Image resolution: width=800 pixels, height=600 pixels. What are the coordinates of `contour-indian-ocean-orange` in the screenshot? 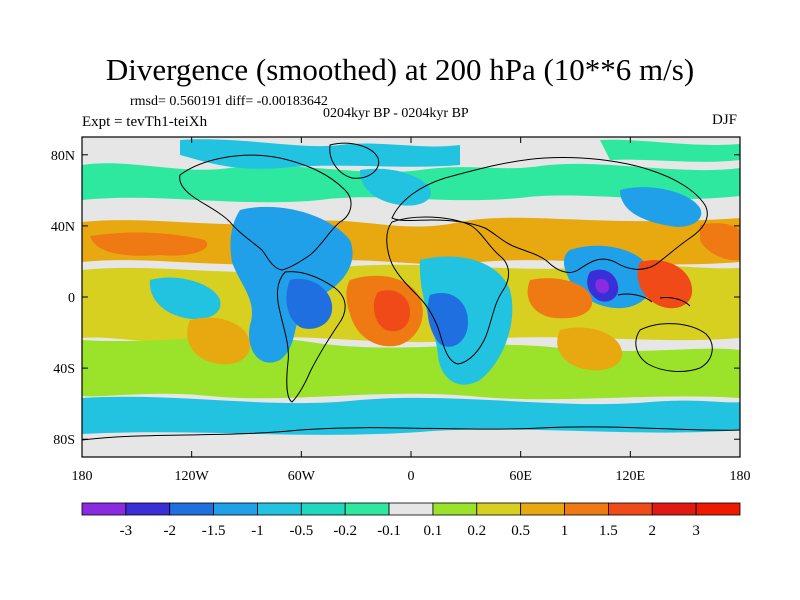 It's located at (560, 298).